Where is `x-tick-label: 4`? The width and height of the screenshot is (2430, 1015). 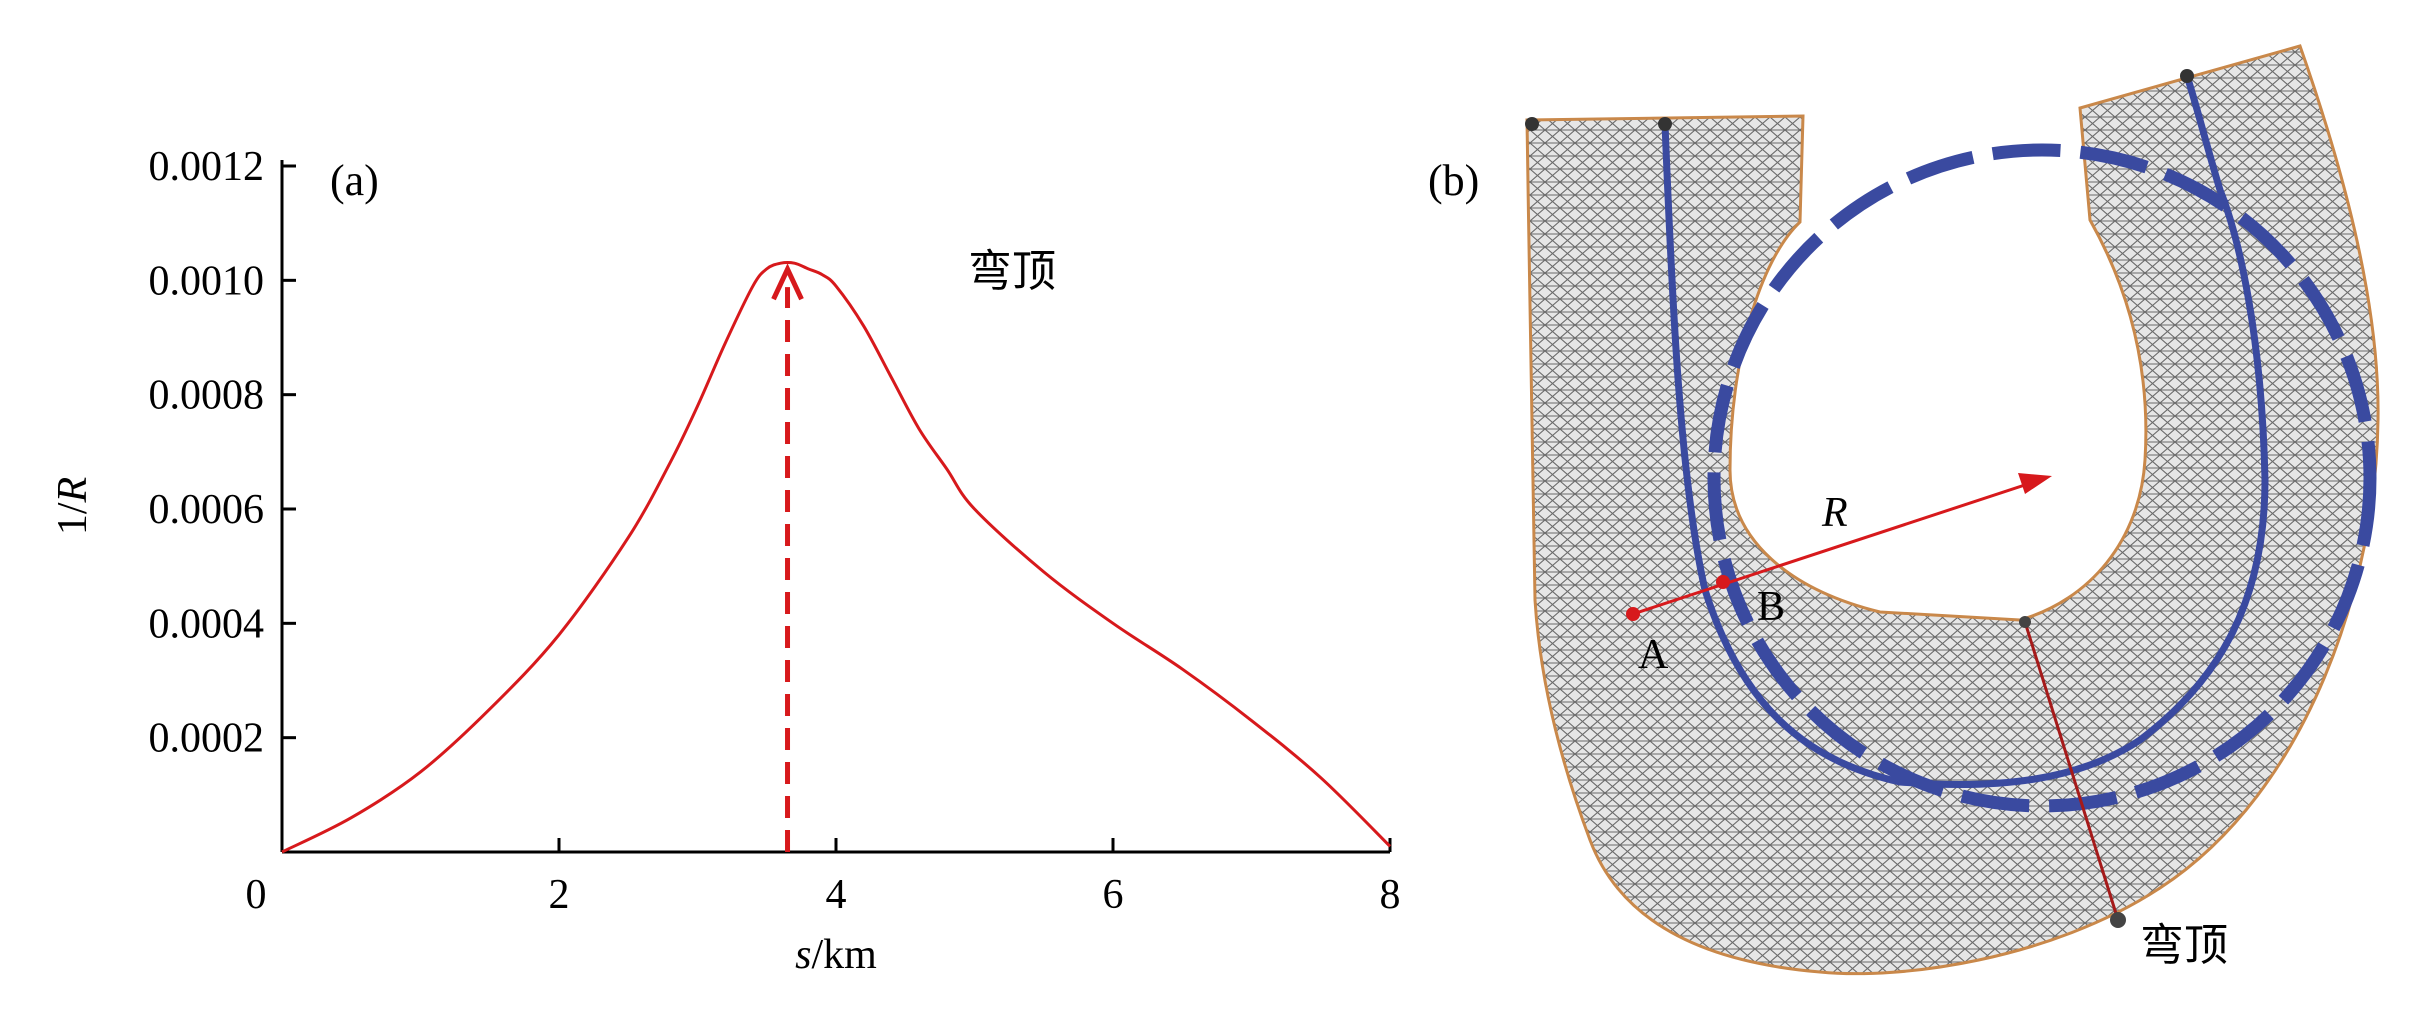
x-tick-label: 4 is located at coordinates (836, 895).